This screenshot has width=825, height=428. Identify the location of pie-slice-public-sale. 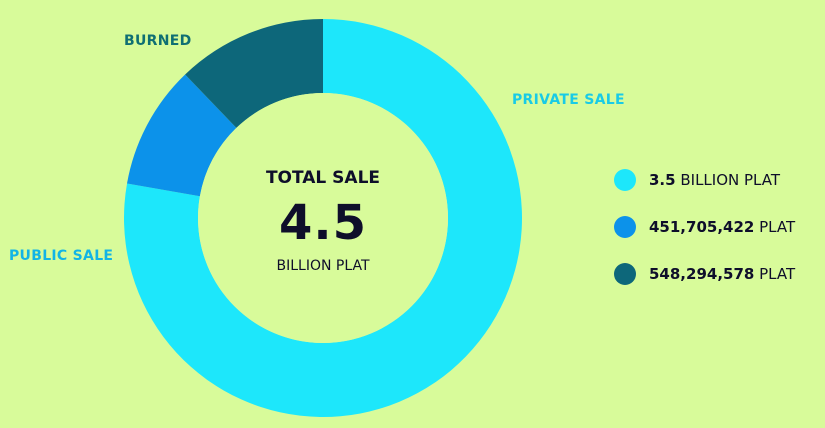
(182, 135).